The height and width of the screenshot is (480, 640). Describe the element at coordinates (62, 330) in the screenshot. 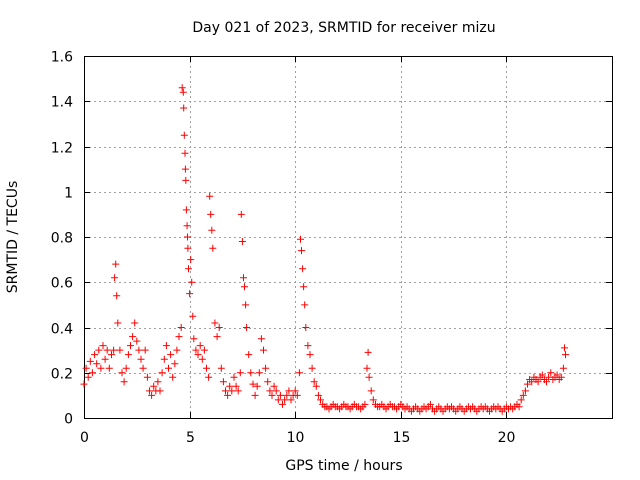

I see `y-tick-label: 0.4` at that location.